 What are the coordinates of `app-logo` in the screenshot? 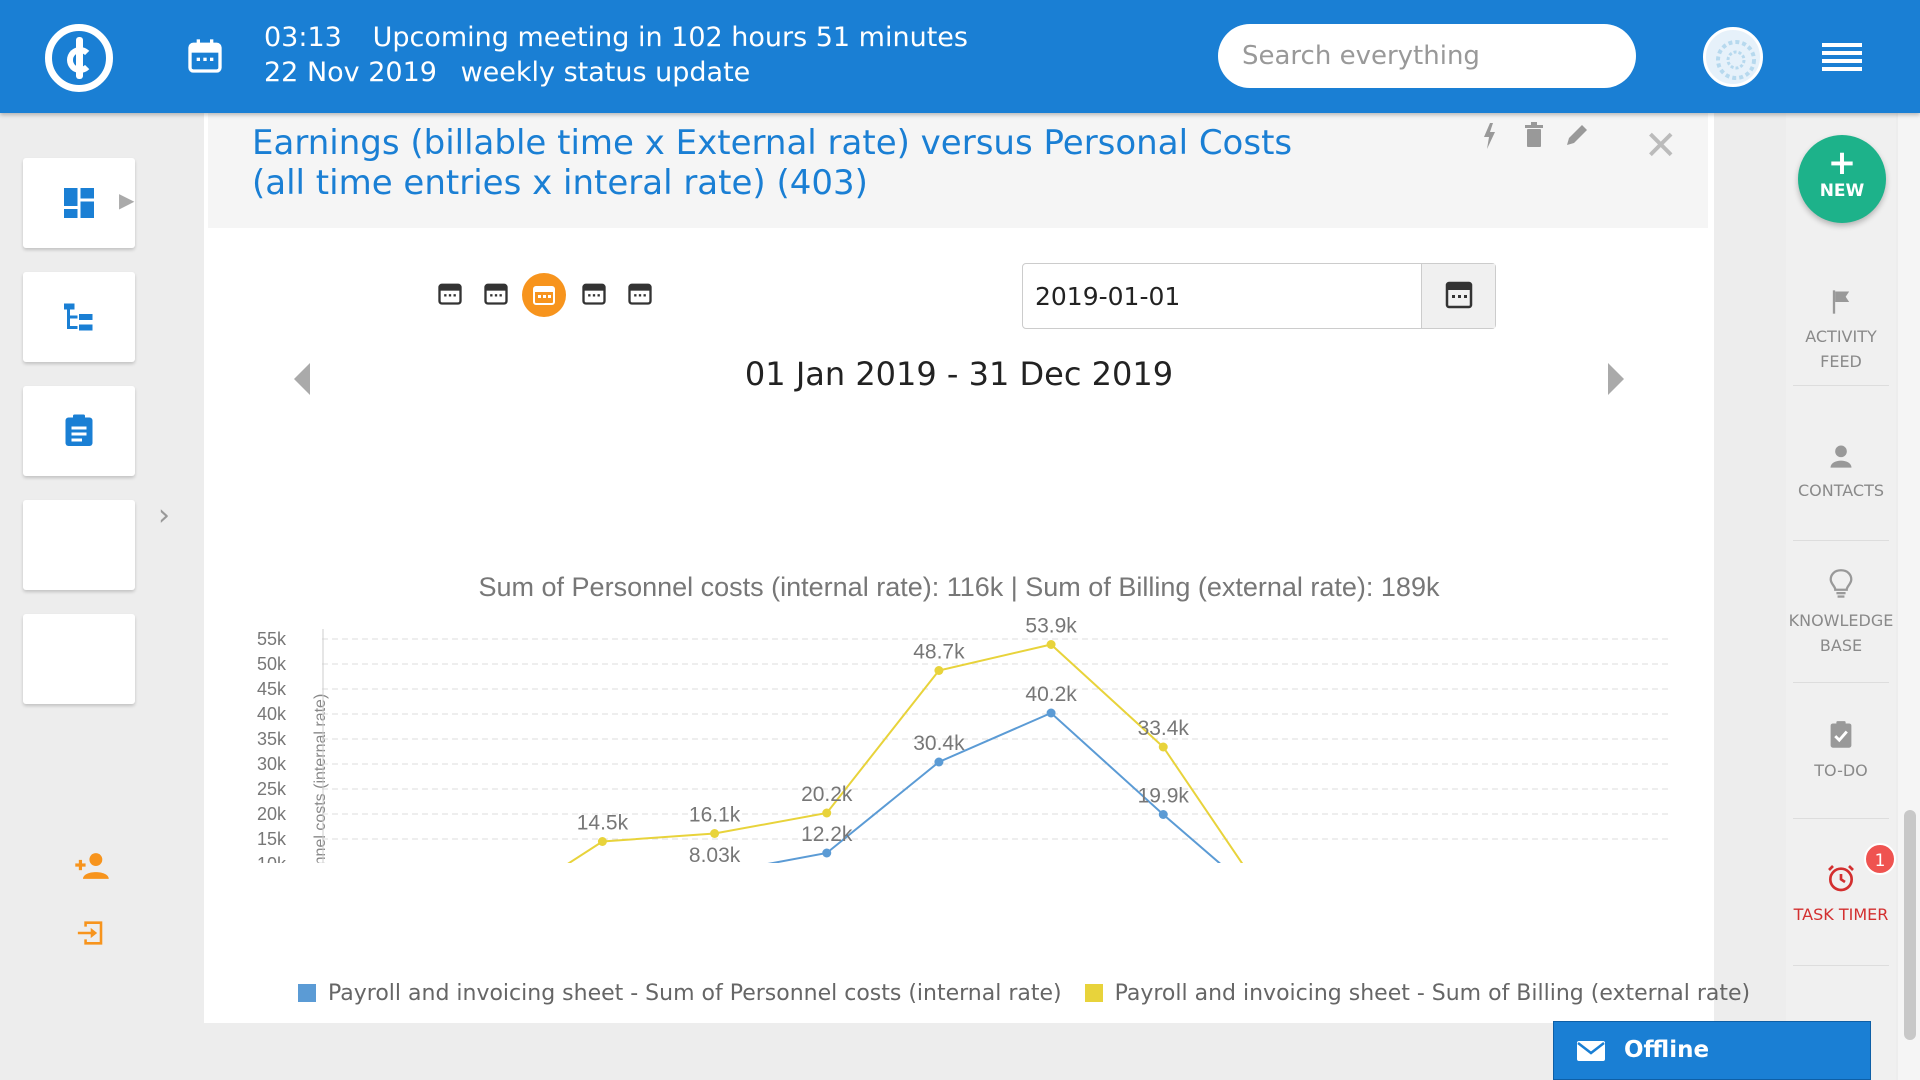 It's located at (79, 58).